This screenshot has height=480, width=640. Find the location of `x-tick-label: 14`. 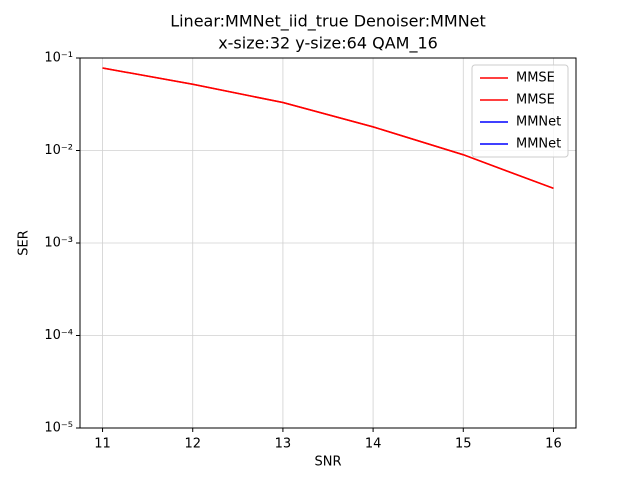

x-tick-label: 14 is located at coordinates (373, 444).